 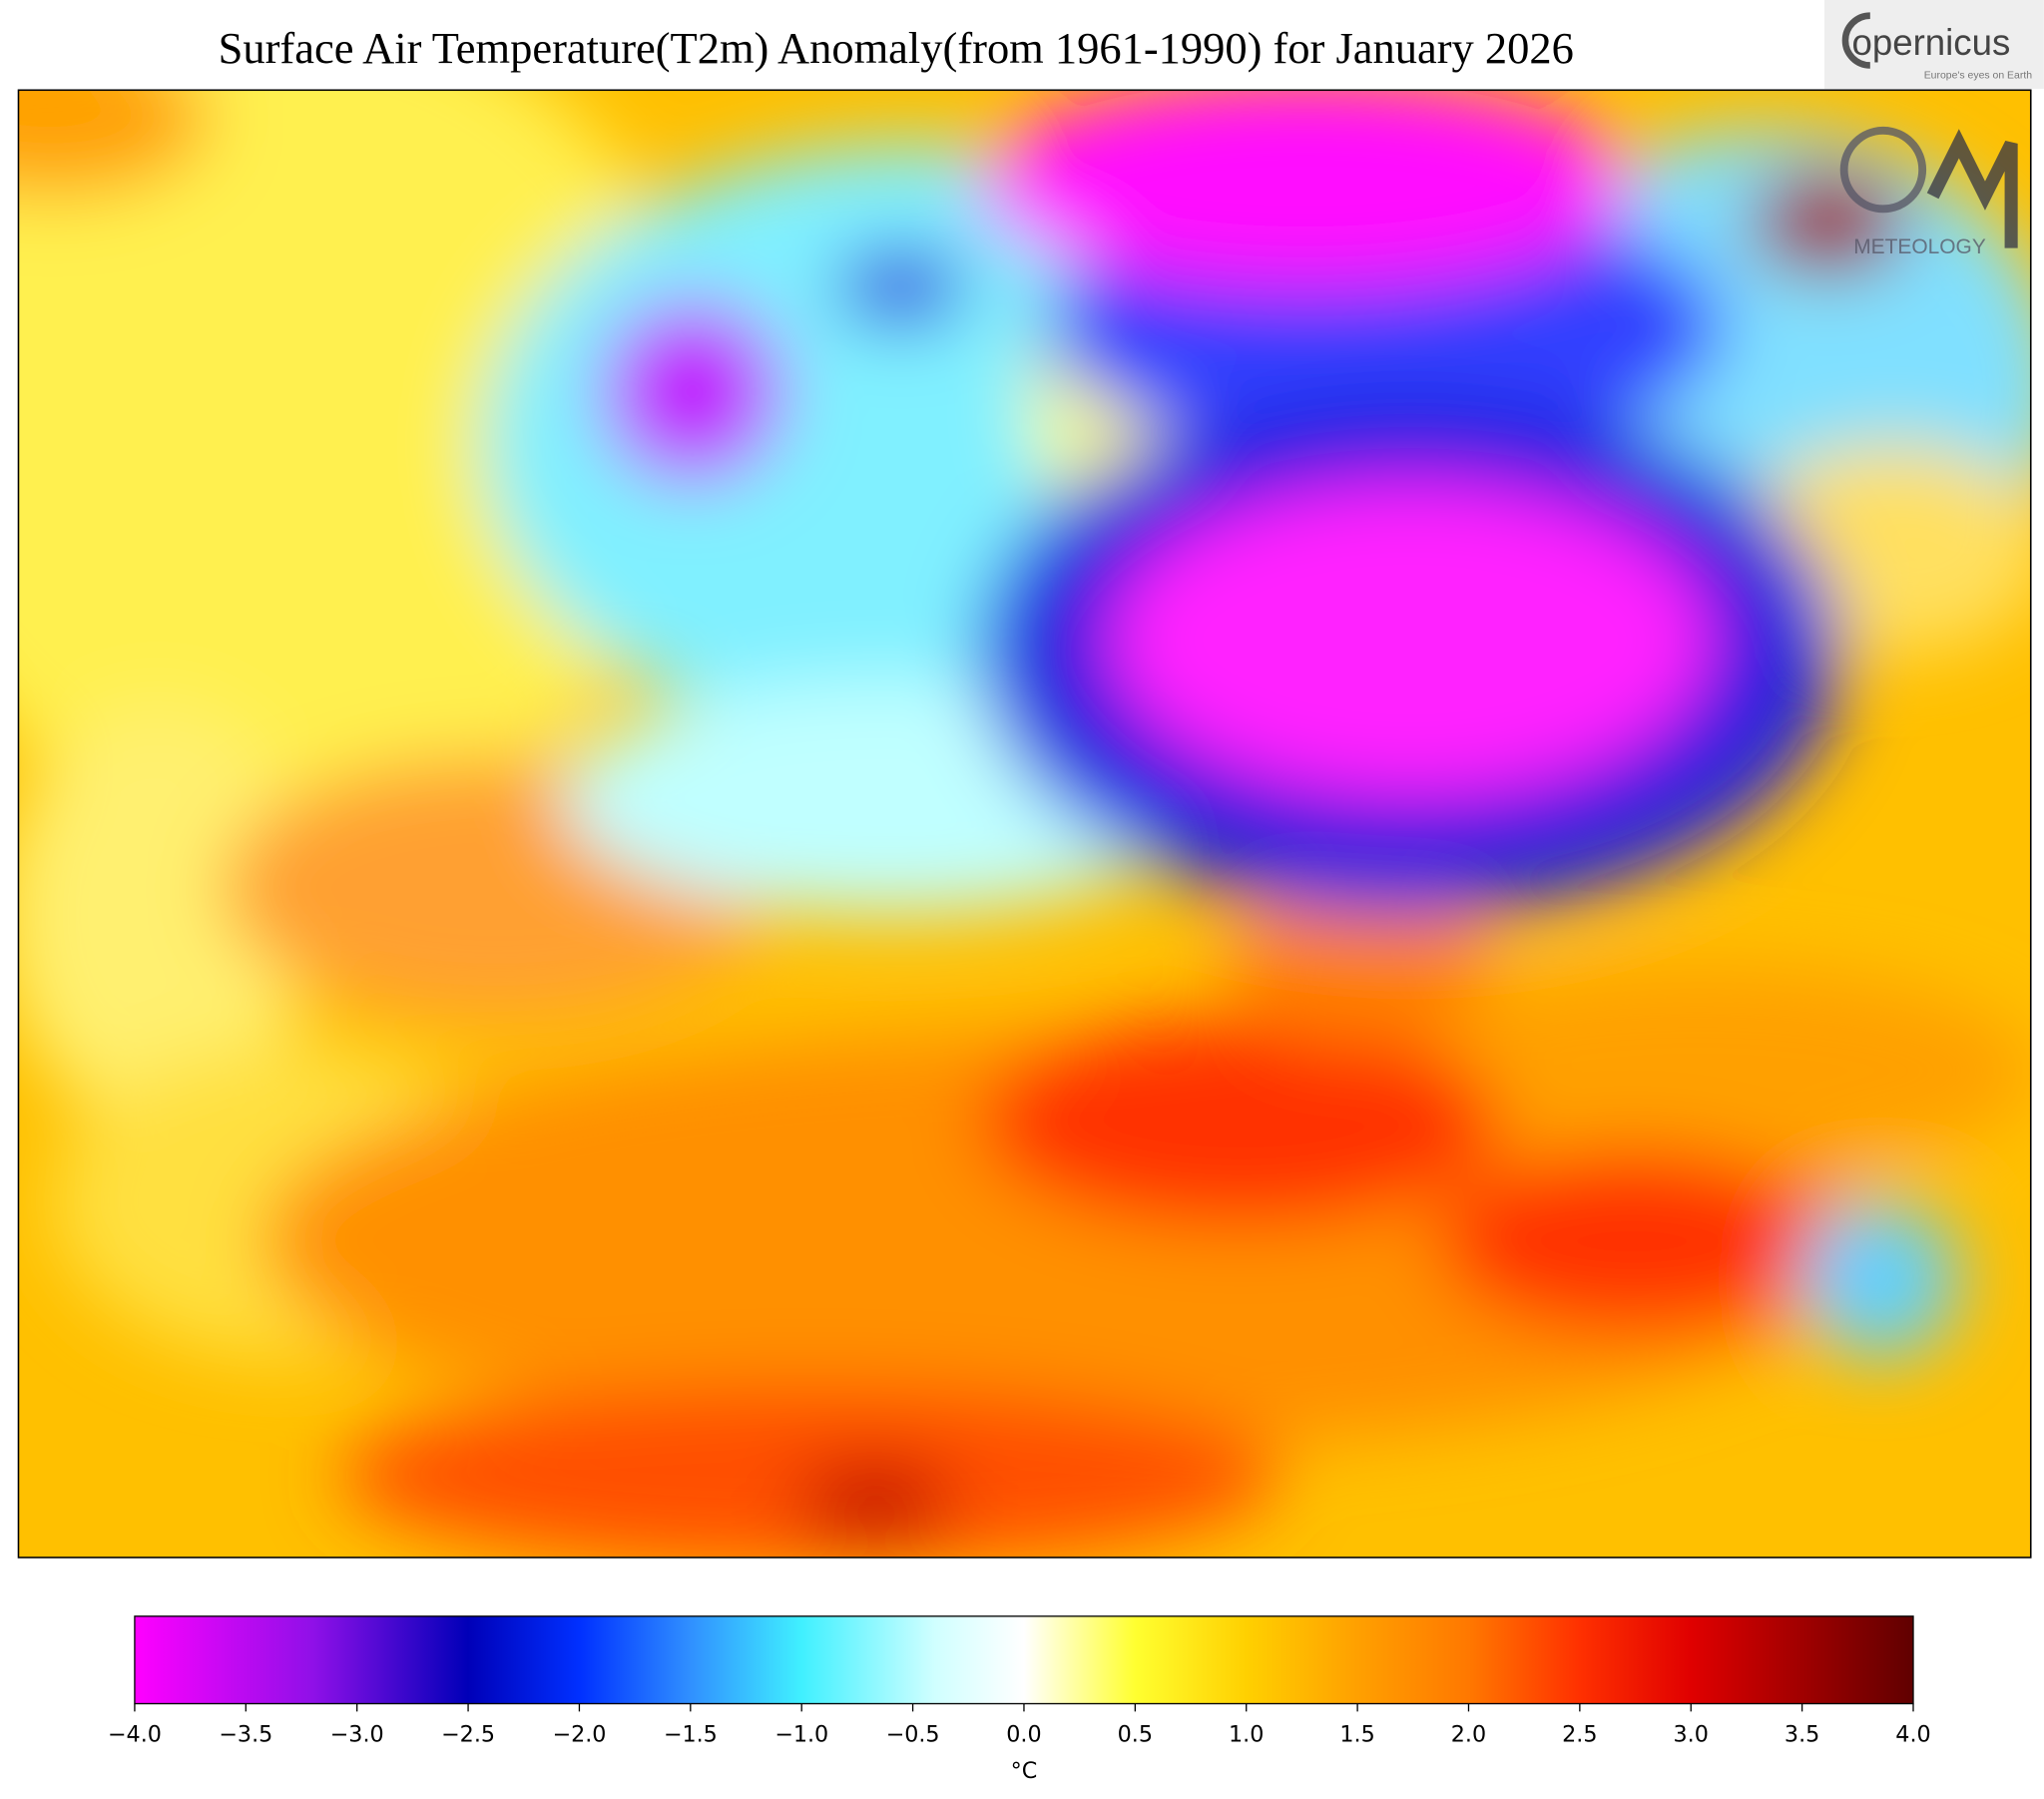 What do you see at coordinates (913, 1734) in the screenshot?
I see `colorbar-tick-label: −0.5` at bounding box center [913, 1734].